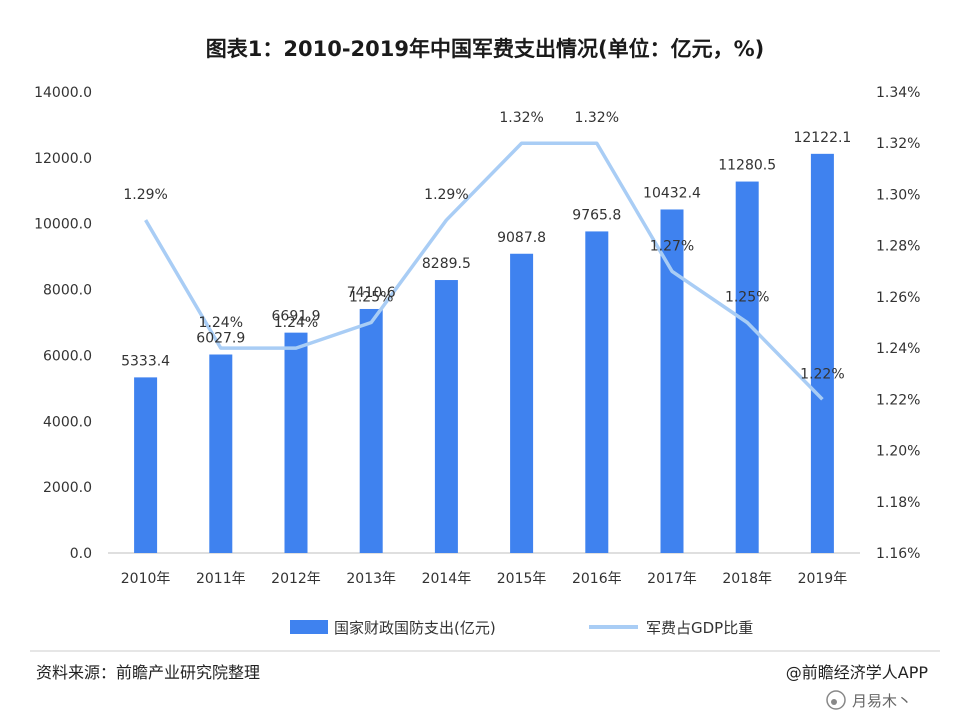  Describe the element at coordinates (221, 579) in the screenshot. I see `x-tick-label: 2011年` at that location.